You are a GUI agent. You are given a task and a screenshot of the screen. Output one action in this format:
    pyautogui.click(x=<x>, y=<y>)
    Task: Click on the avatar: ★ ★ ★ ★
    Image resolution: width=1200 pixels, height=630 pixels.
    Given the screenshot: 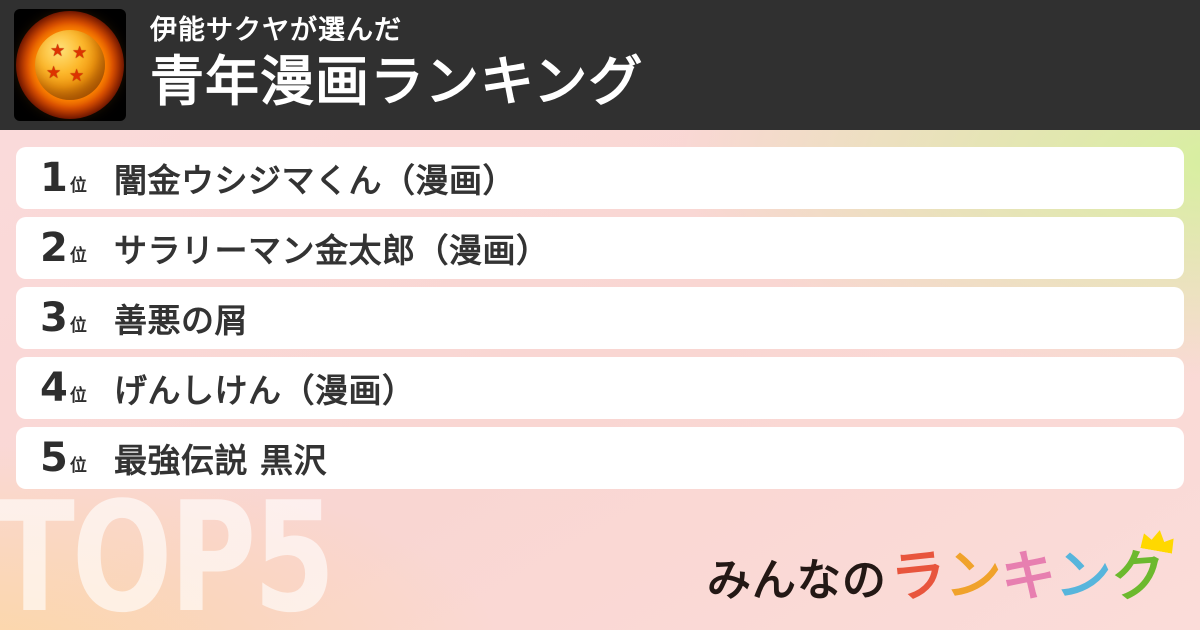 What is the action you would take?
    pyautogui.click(x=70, y=65)
    